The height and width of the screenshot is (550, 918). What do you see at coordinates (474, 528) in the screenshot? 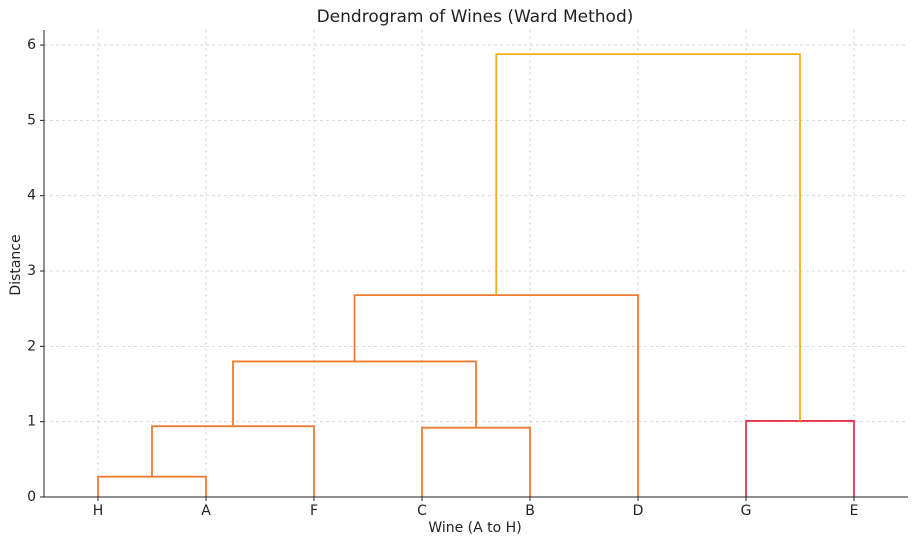
I see `x-axis-label: Wine (A to H)` at bounding box center [474, 528].